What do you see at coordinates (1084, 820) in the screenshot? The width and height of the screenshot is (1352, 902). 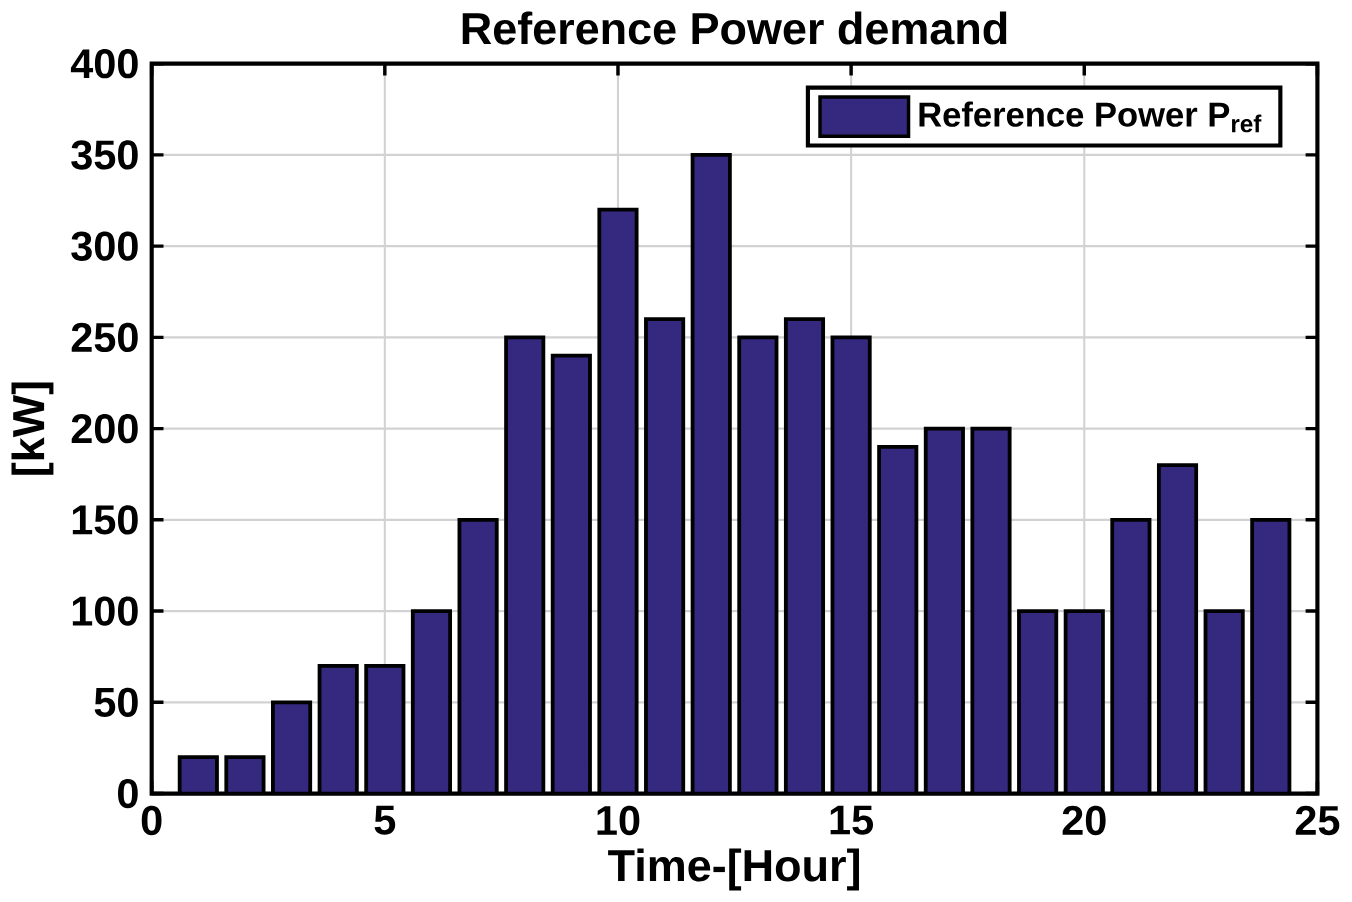 I see `x-tick-label: 20` at bounding box center [1084, 820].